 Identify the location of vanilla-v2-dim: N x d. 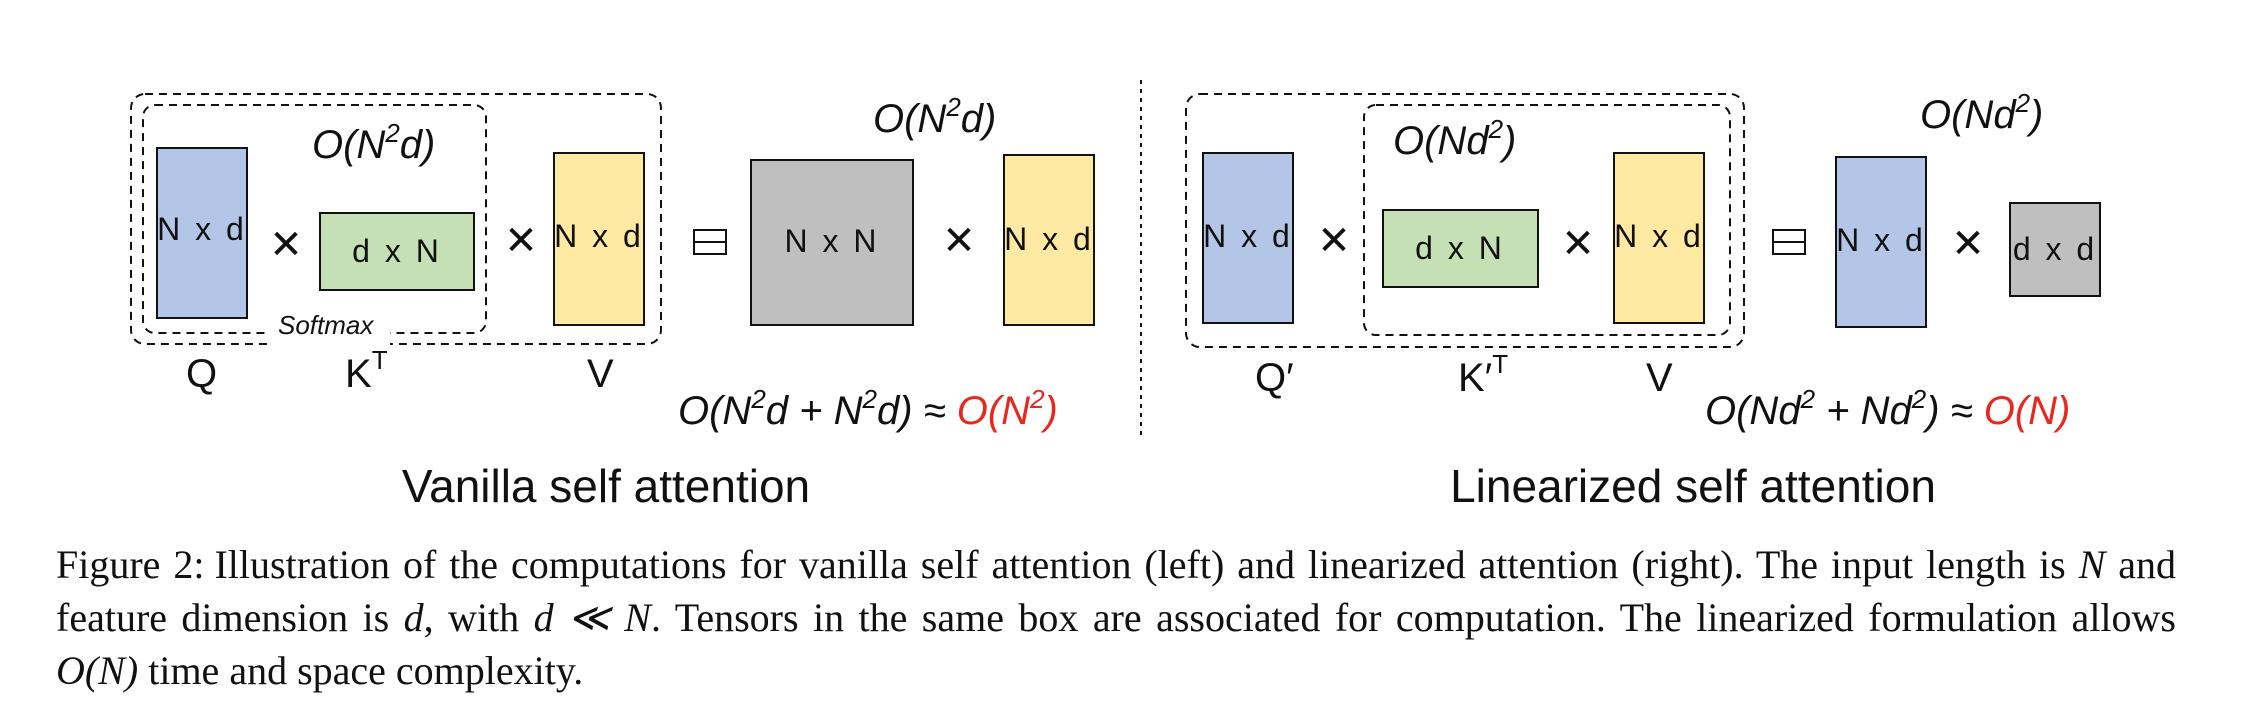
(1049, 239).